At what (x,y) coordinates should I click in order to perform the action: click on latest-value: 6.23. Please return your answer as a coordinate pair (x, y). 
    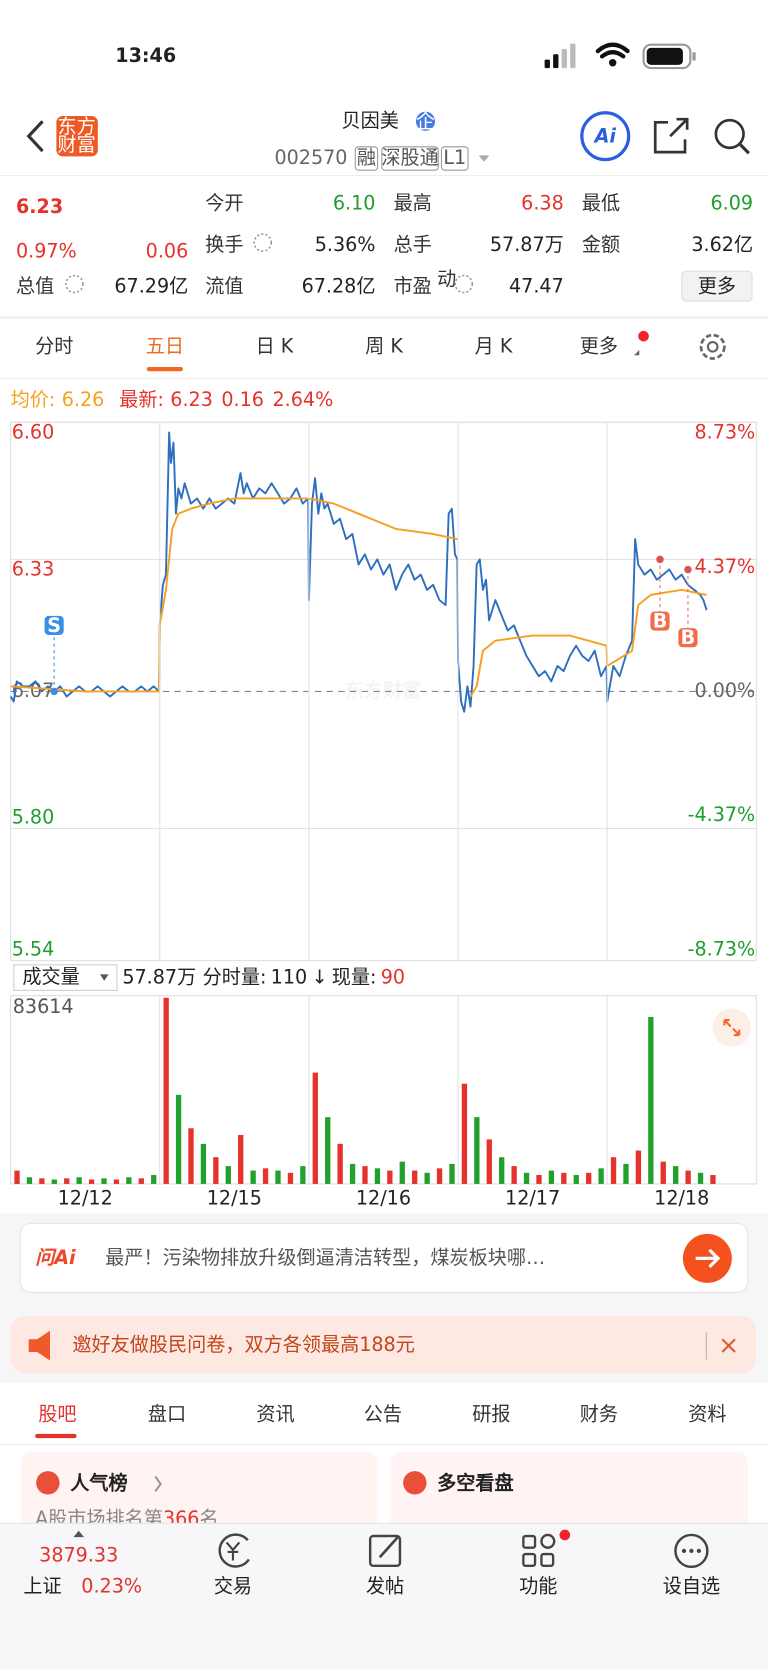
    Looking at the image, I should click on (191, 398).